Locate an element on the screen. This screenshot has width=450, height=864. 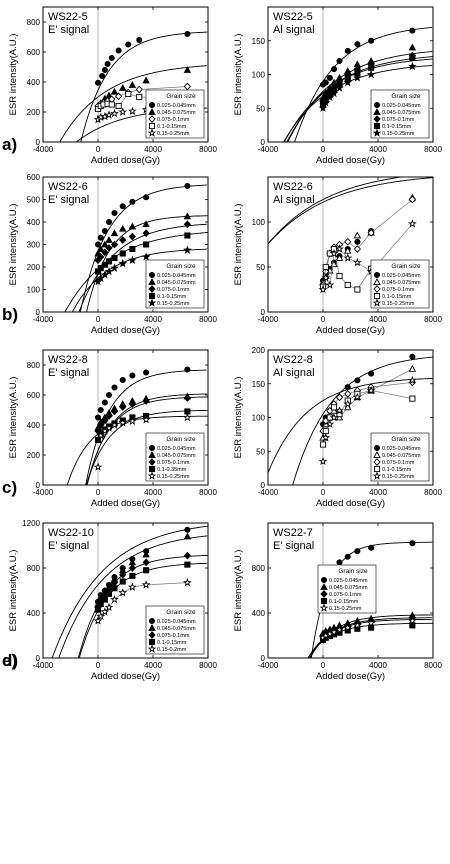
legend-label: 0.075-0.1mm is located at coordinates (345, 595).